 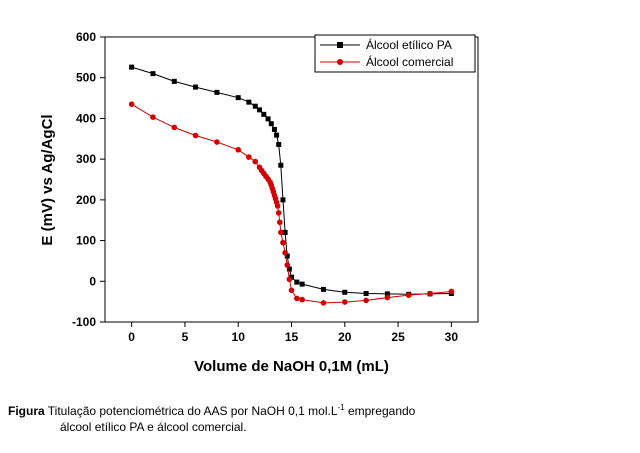 I want to click on x-tick-label: 0, so click(x=131, y=337).